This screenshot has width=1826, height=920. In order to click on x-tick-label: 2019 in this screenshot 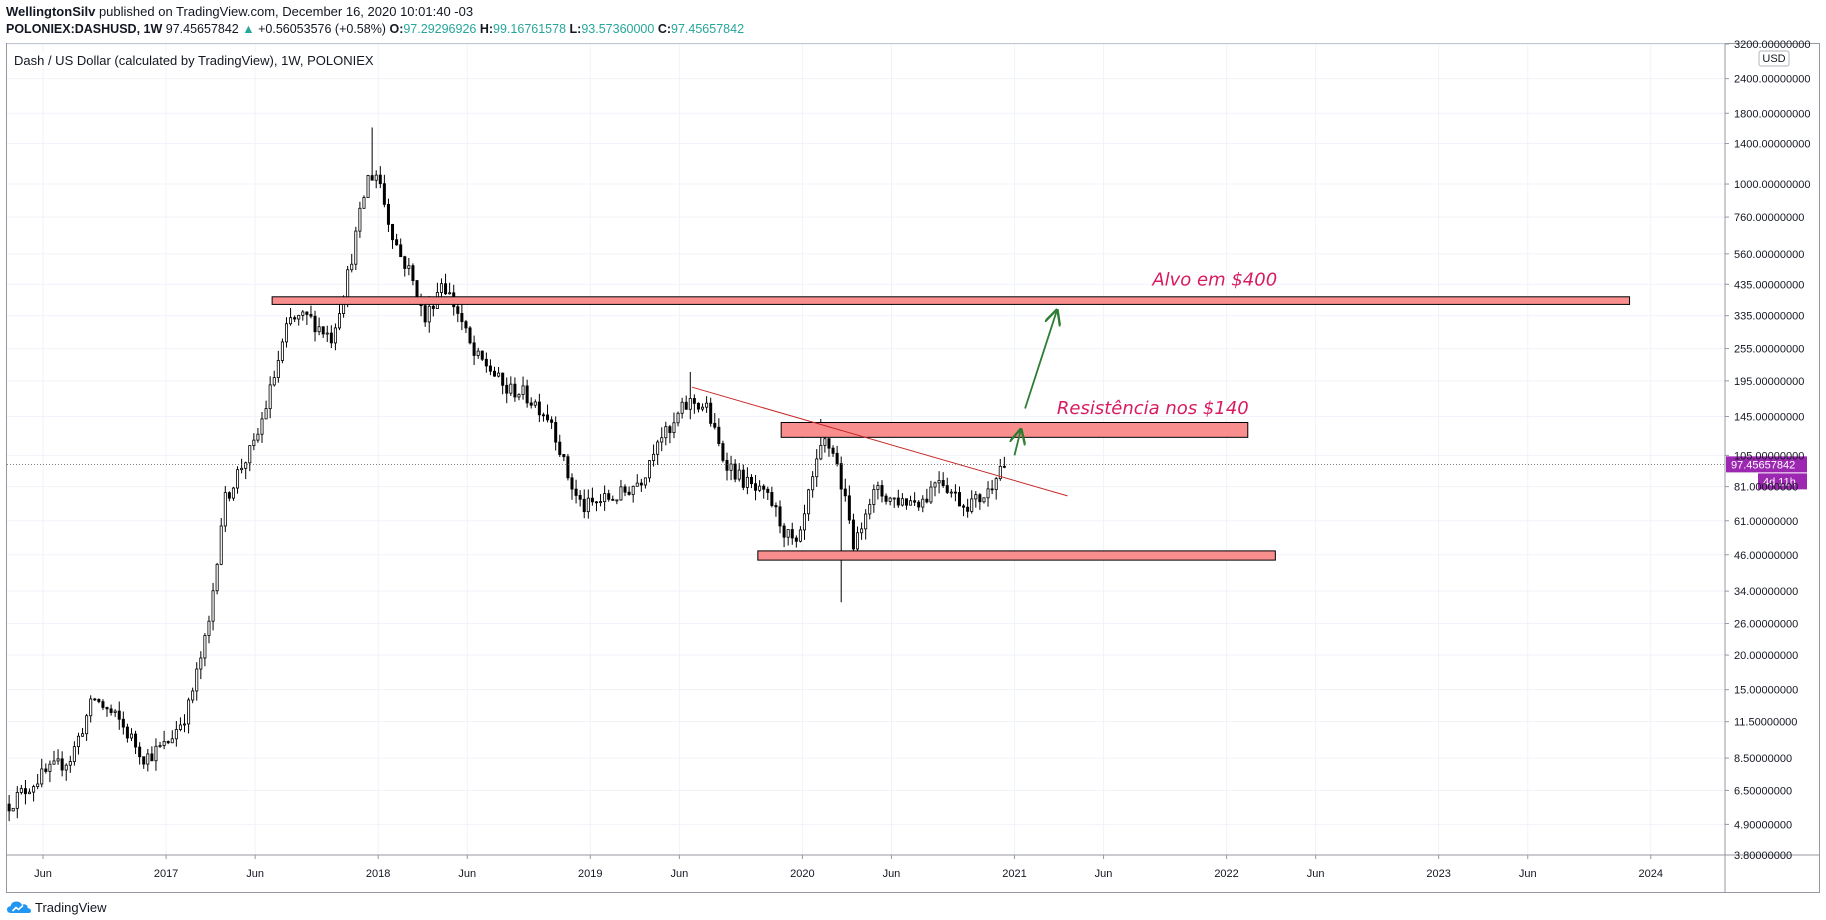, I will do `click(590, 874)`.